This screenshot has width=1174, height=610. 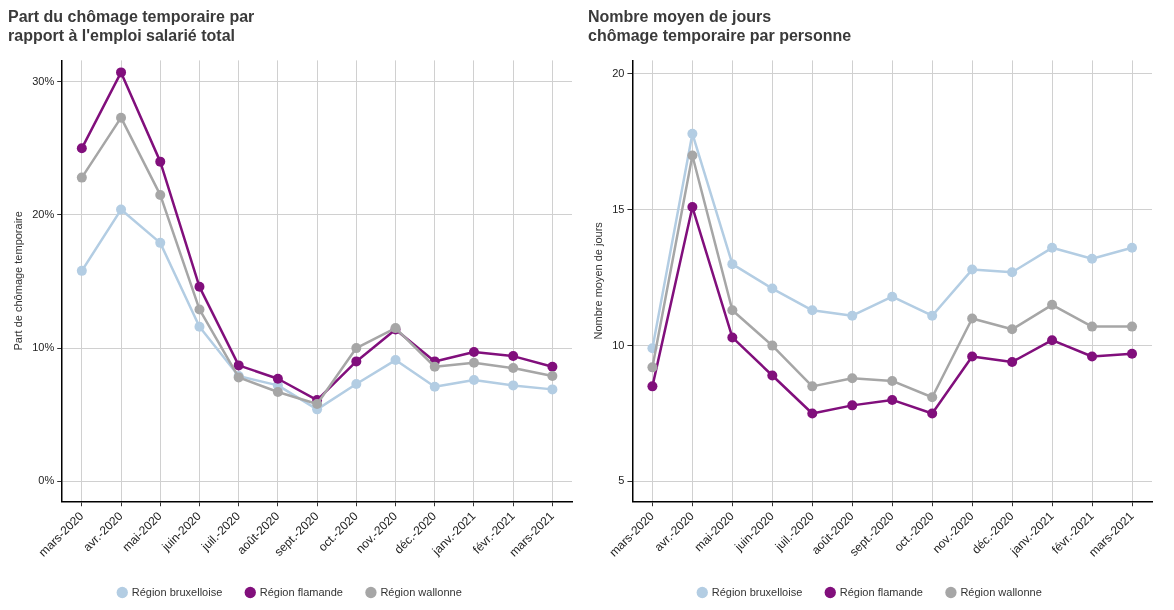 I want to click on y-axis-title: Part de chômage temporaire, so click(x=17, y=281).